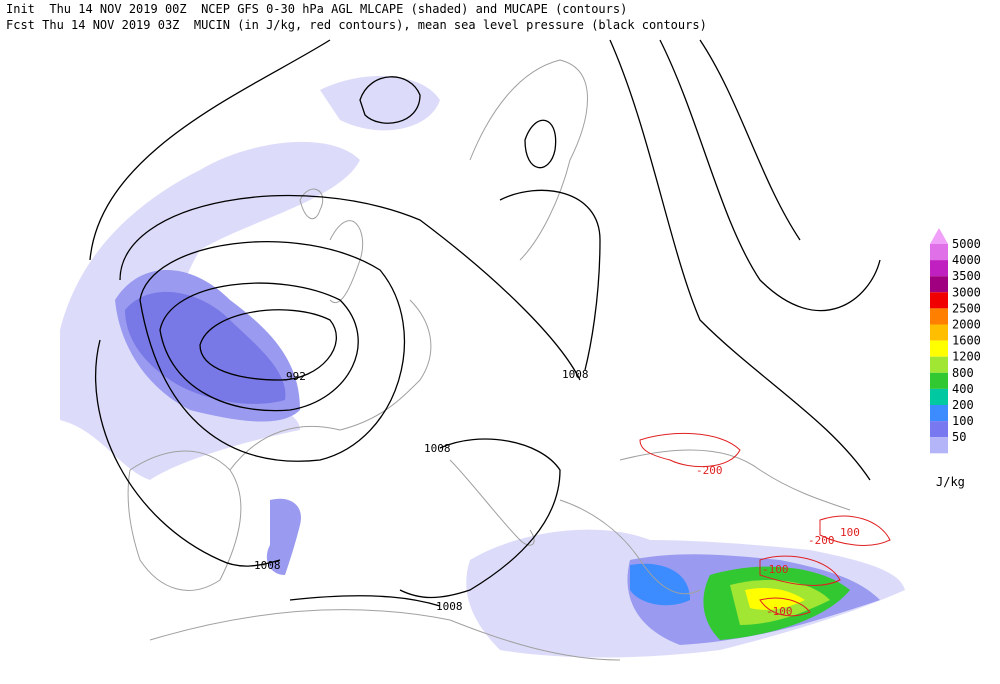 The image size is (1000, 684). Describe the element at coordinates (966, 292) in the screenshot. I see `legend-label: 3000` at that location.